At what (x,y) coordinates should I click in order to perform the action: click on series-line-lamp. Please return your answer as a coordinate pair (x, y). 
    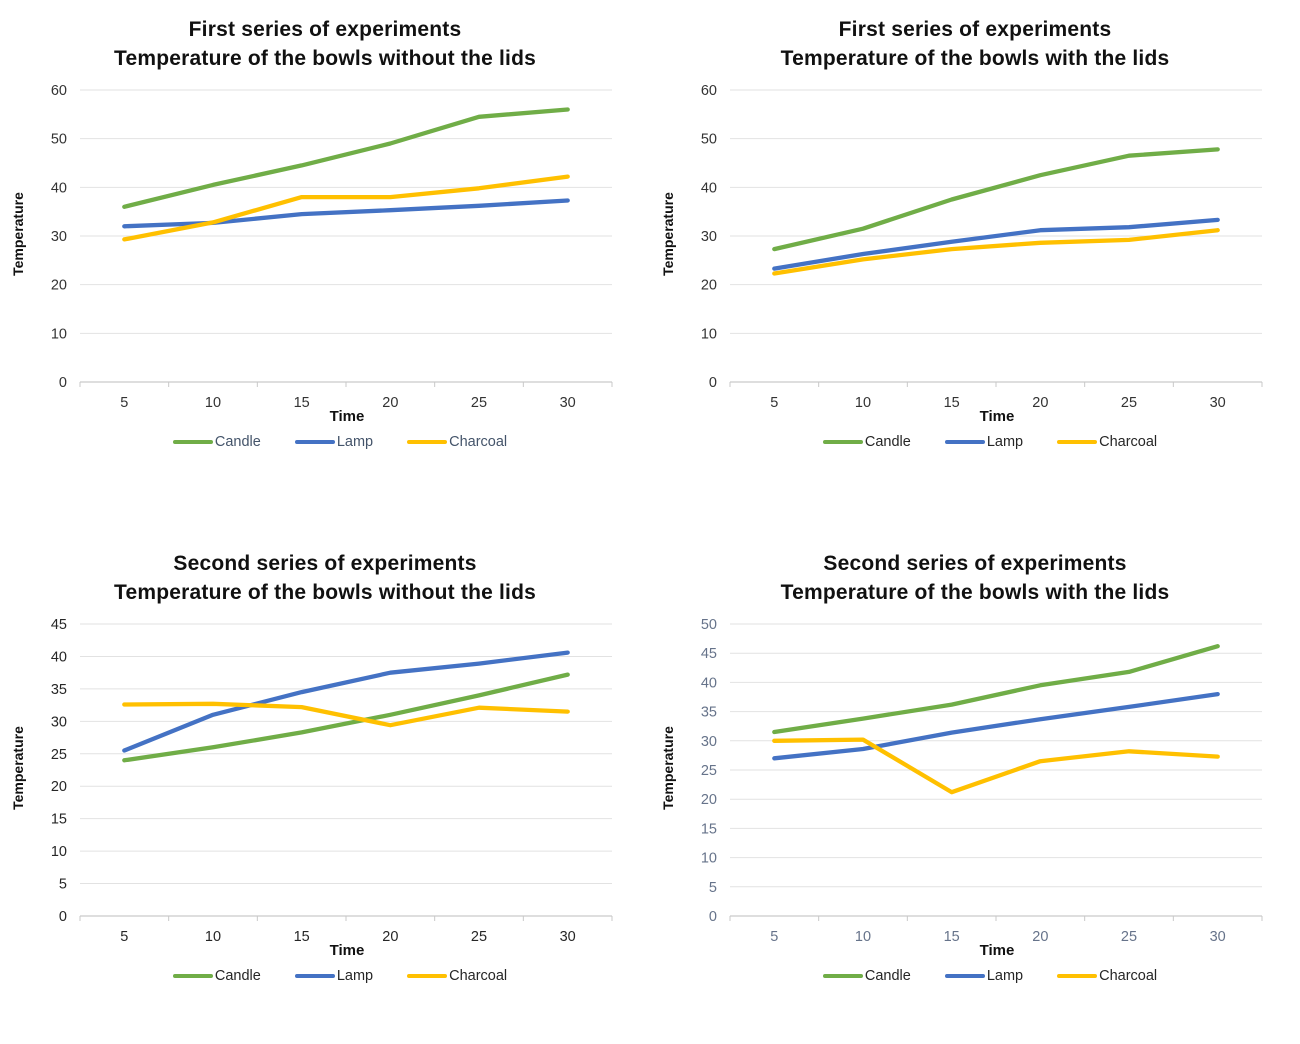
    Looking at the image, I should click on (996, 244).